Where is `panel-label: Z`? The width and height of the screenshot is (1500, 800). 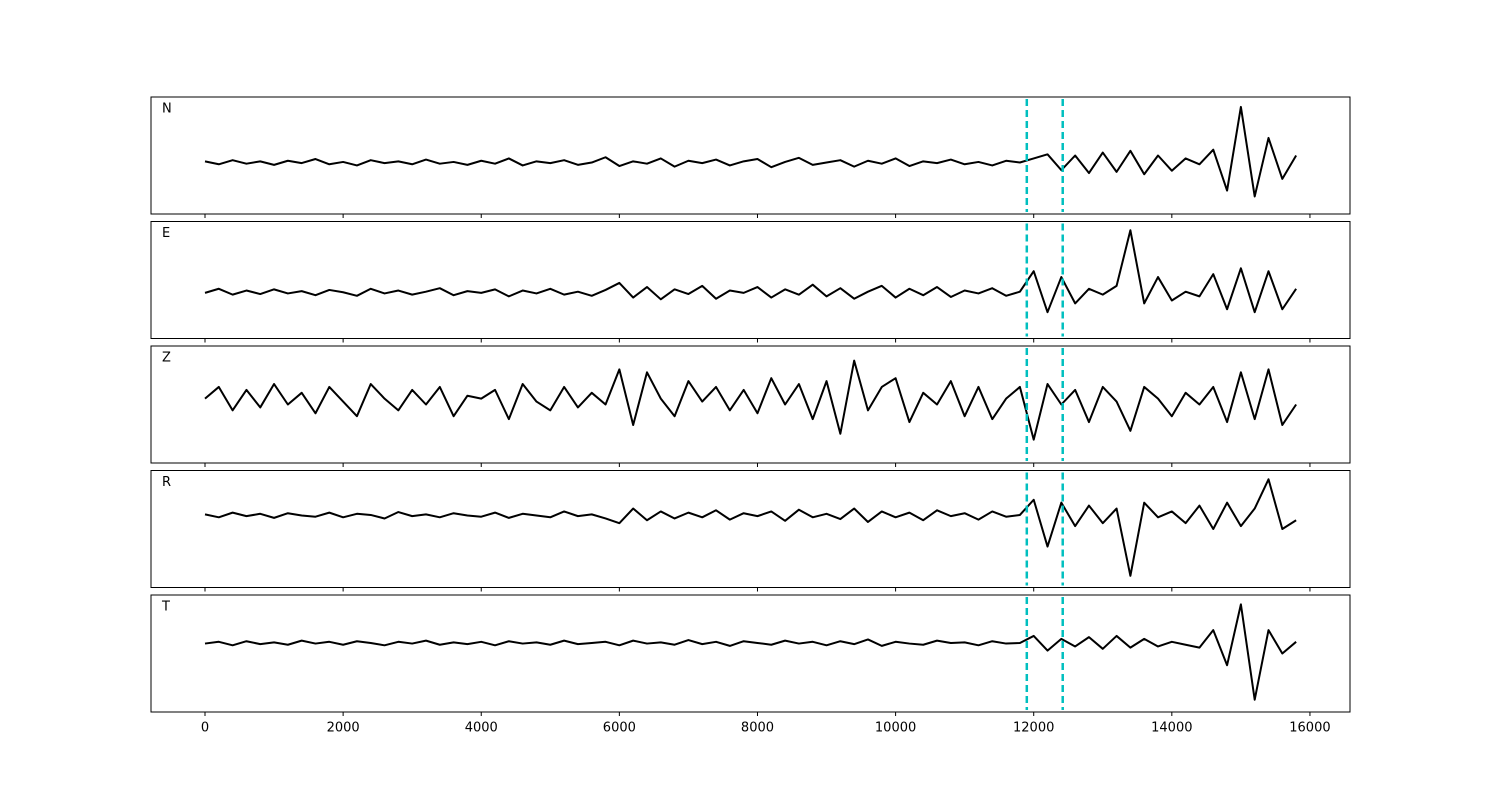
panel-label: Z is located at coordinates (166, 358).